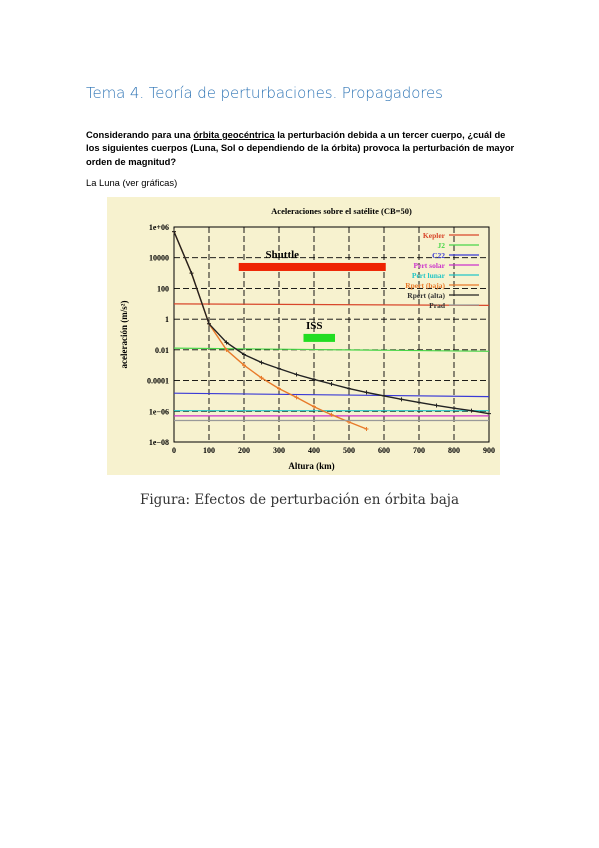 Image resolution: width=599 pixels, height=848 pixels. What do you see at coordinates (341, 211) in the screenshot?
I see `chart-title: Aceleraciones sobre el satélite (CB=50)` at bounding box center [341, 211].